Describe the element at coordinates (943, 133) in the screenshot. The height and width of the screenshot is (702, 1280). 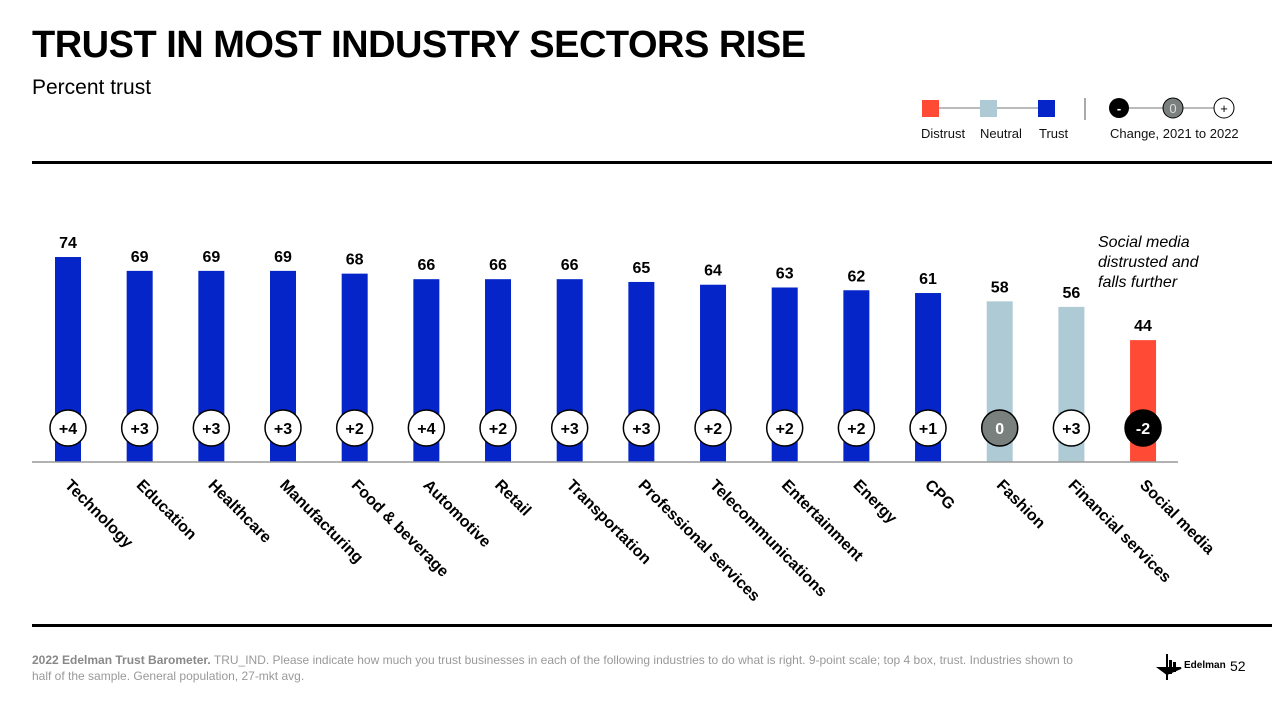
I see `legend-distrust-label: Distrust` at that location.